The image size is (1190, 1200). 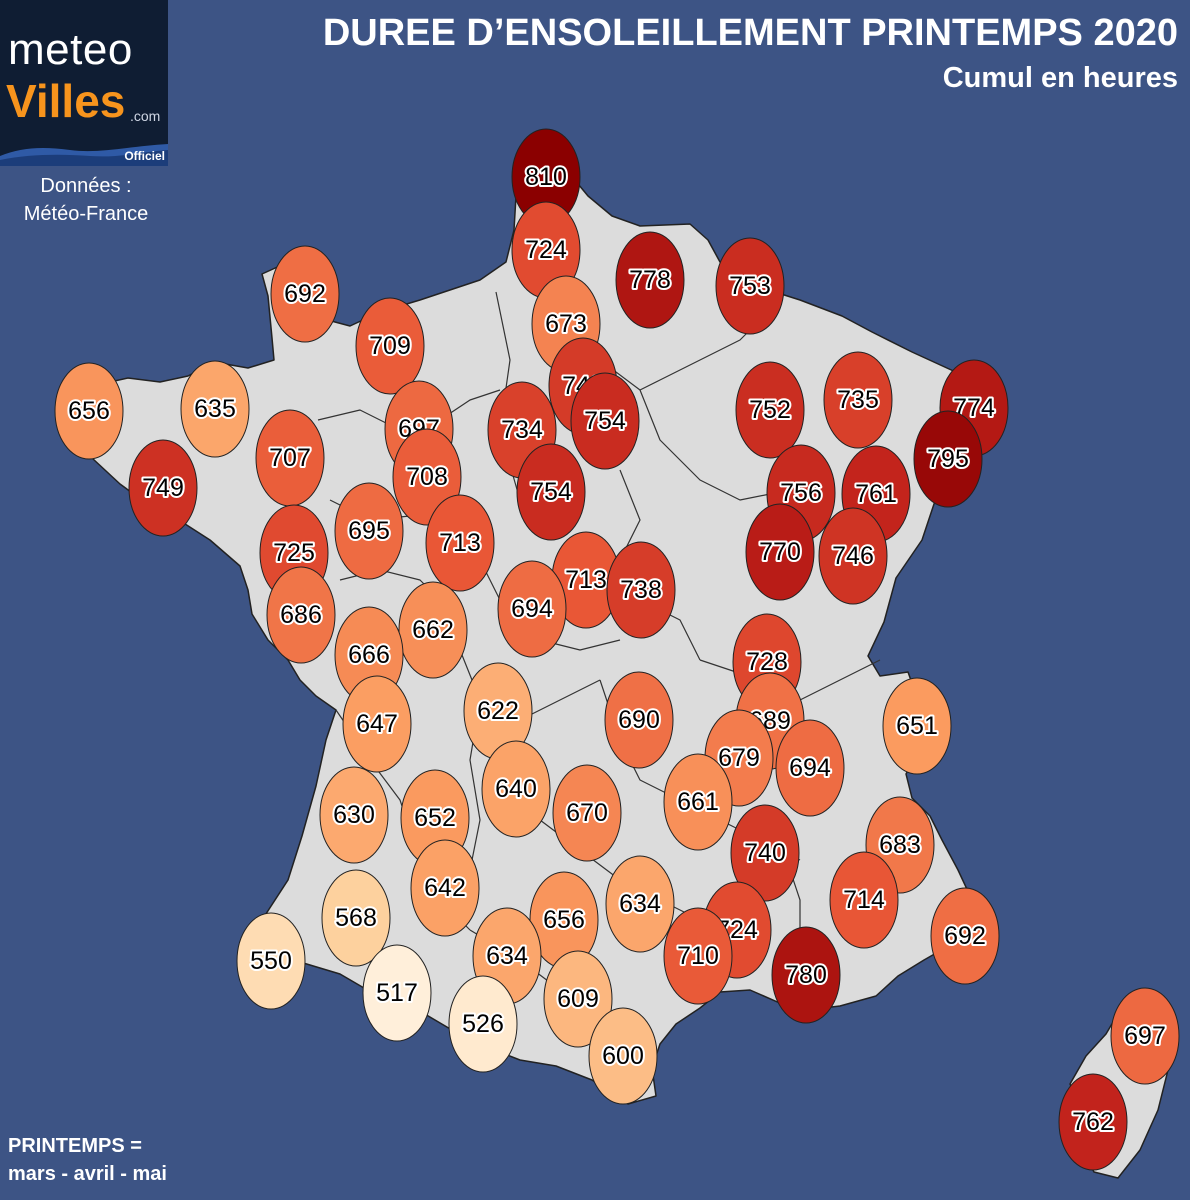 What do you see at coordinates (86, 186) in the screenshot?
I see `source-line-1: Données :` at bounding box center [86, 186].